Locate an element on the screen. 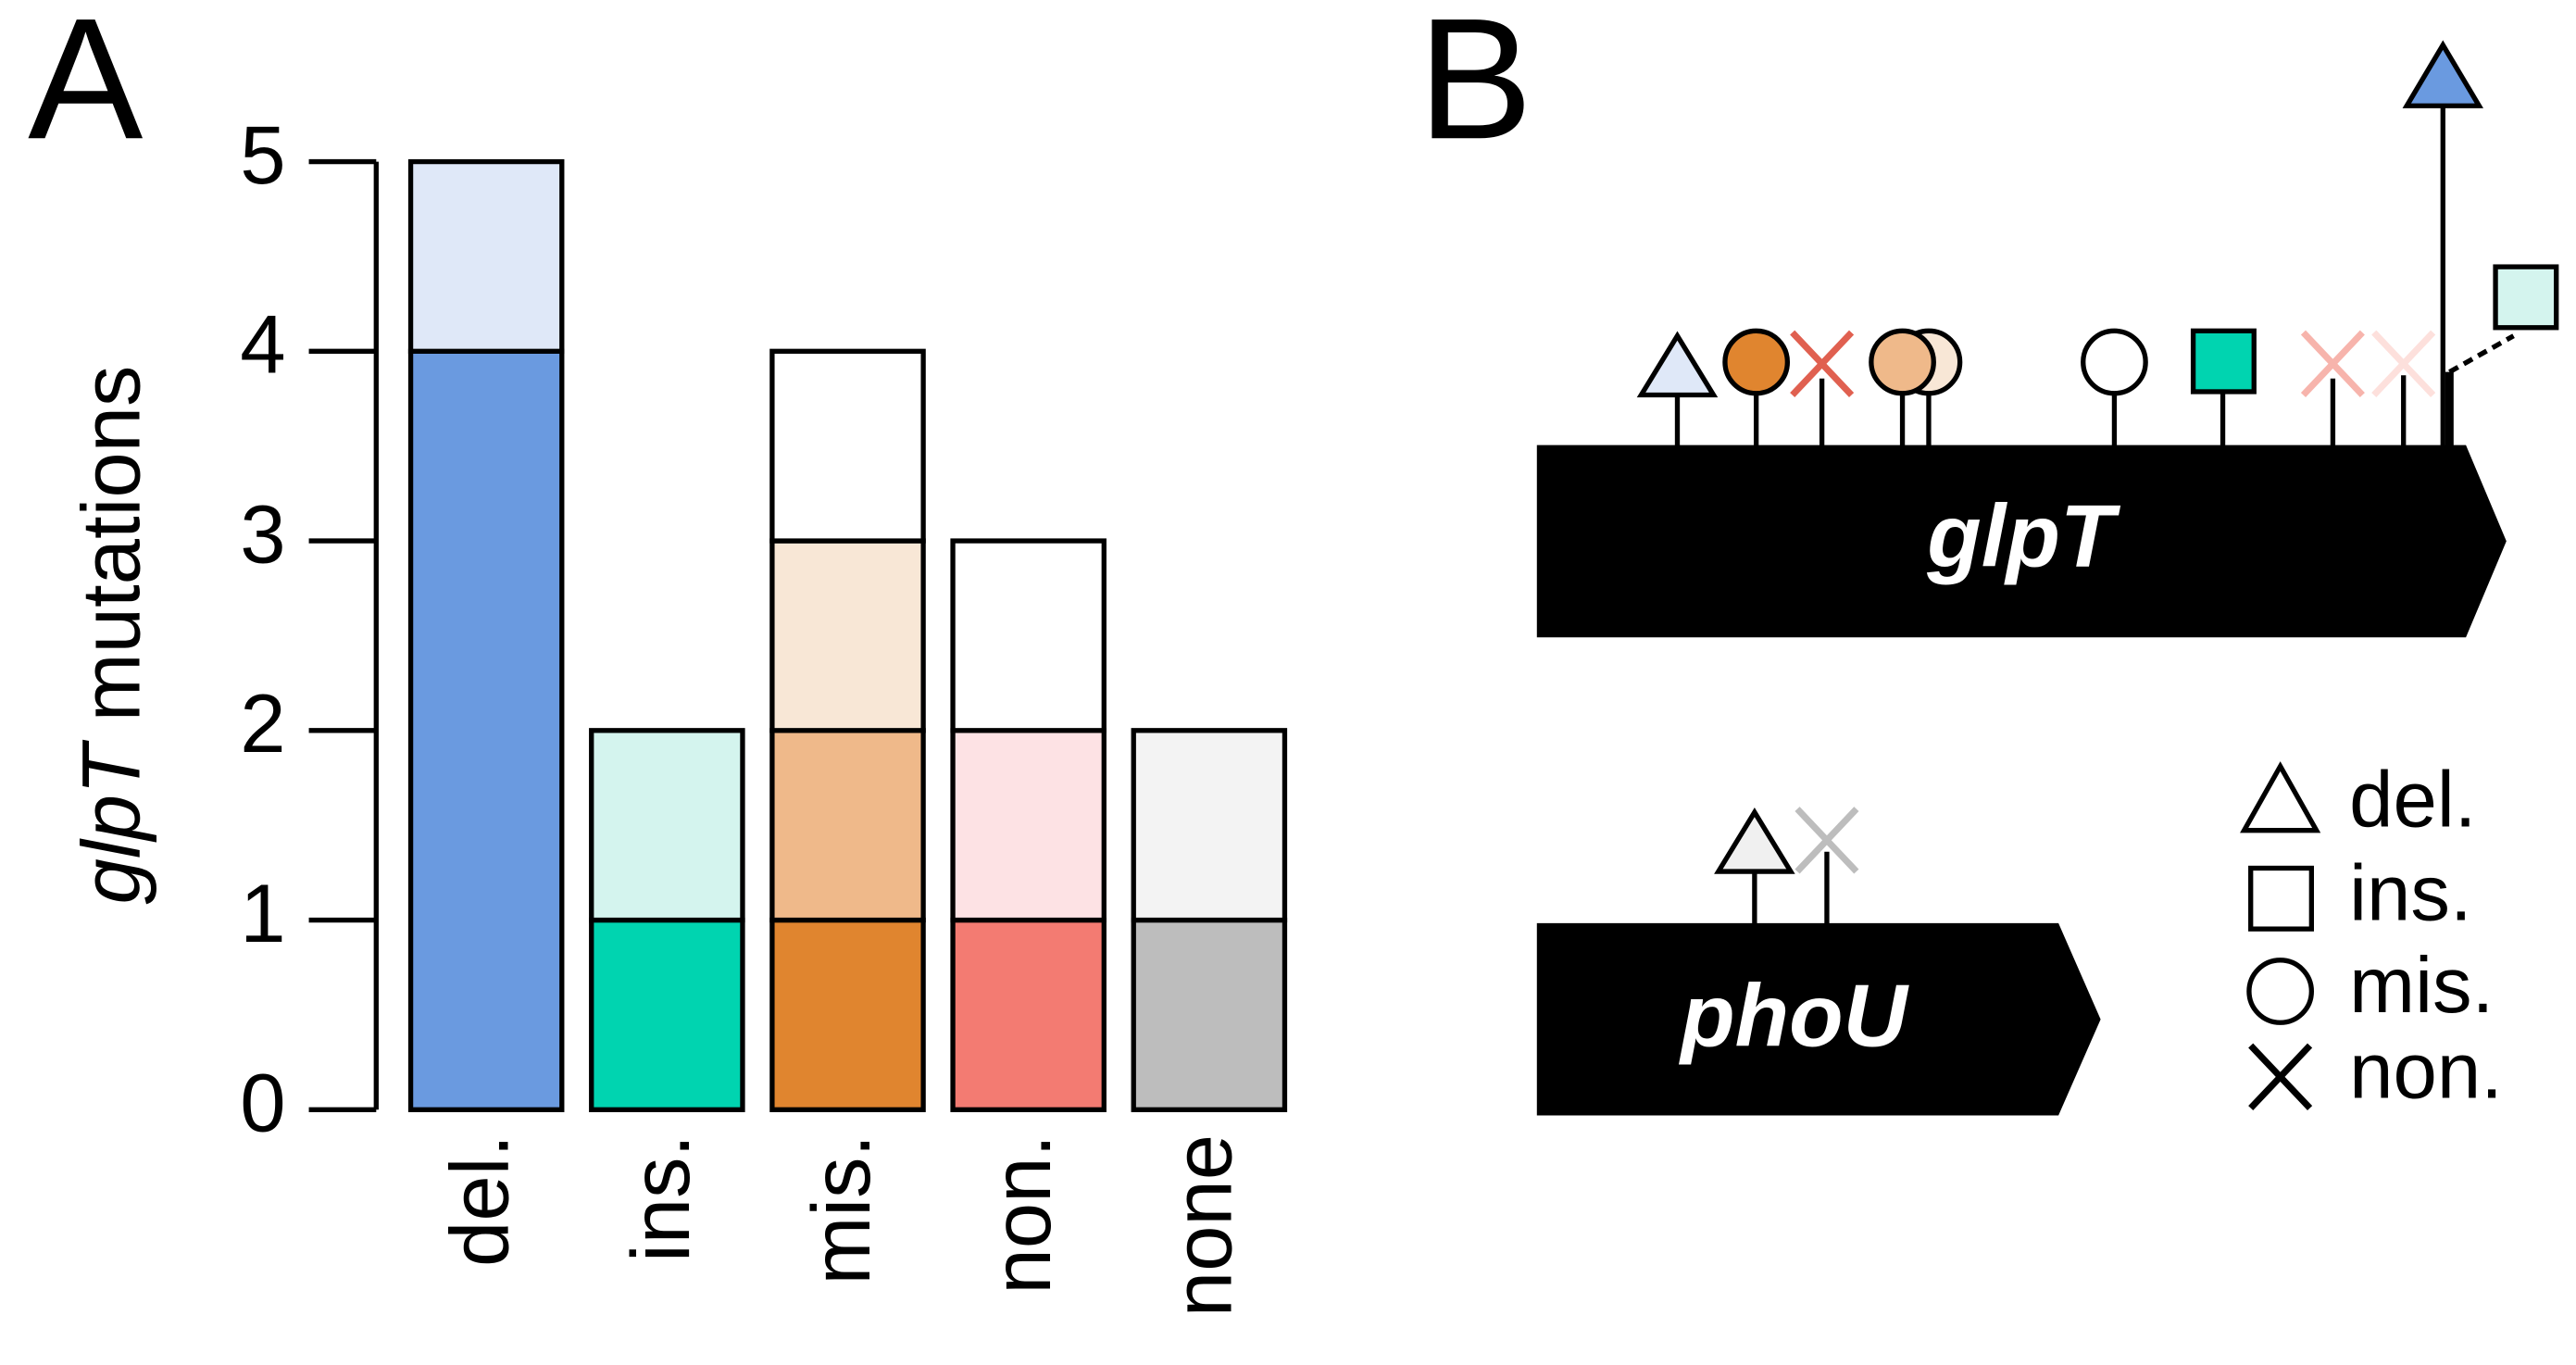 The image size is (2576, 1365). x-tick-label: del. is located at coordinates (480, 1200).